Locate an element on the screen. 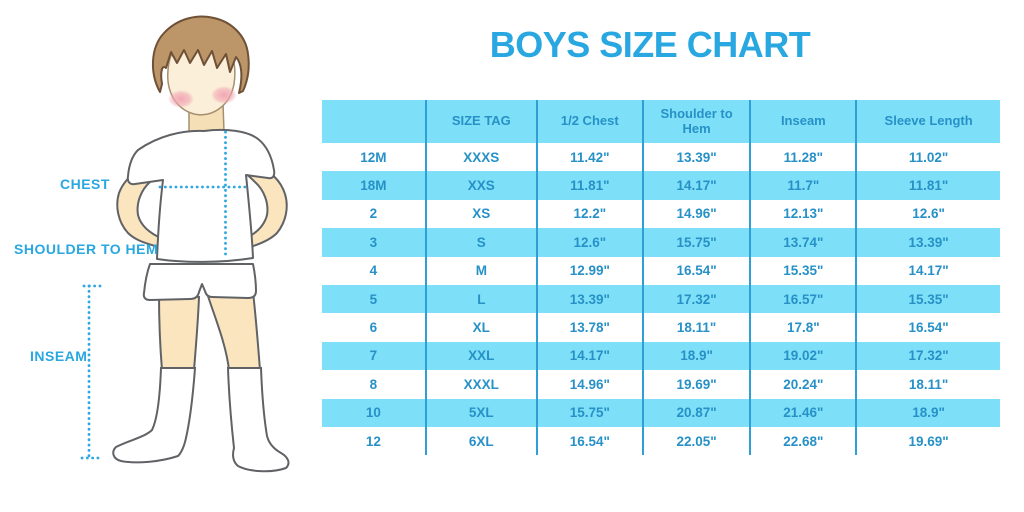 The width and height of the screenshot is (1024, 512). size-row: 7 XXL 14.17" 18.9" 19.02" 17.32" is located at coordinates (661, 356).